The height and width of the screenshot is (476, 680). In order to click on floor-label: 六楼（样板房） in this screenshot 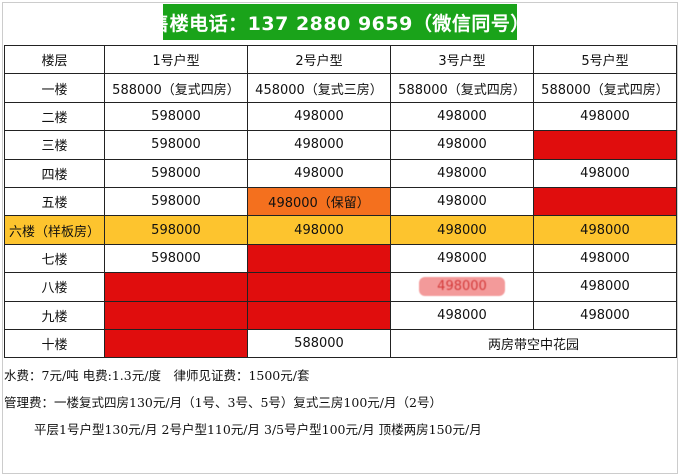, I will do `click(54, 230)`.